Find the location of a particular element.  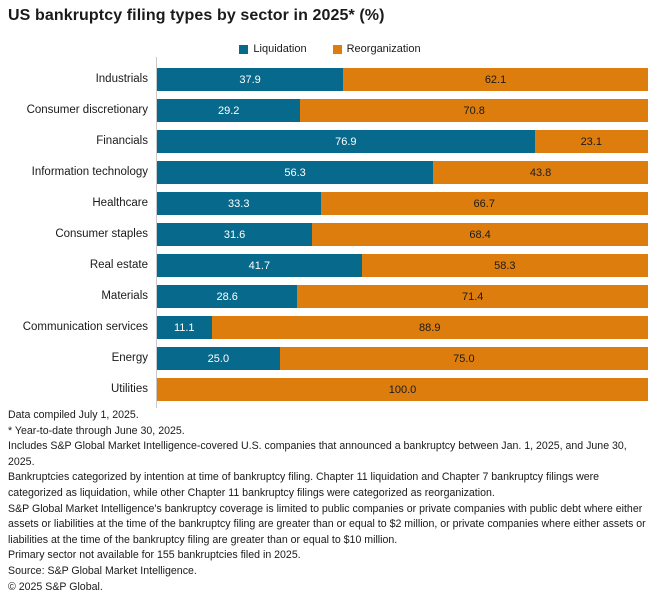

stacked-bar: 28.6 71.4 is located at coordinates (402, 296).